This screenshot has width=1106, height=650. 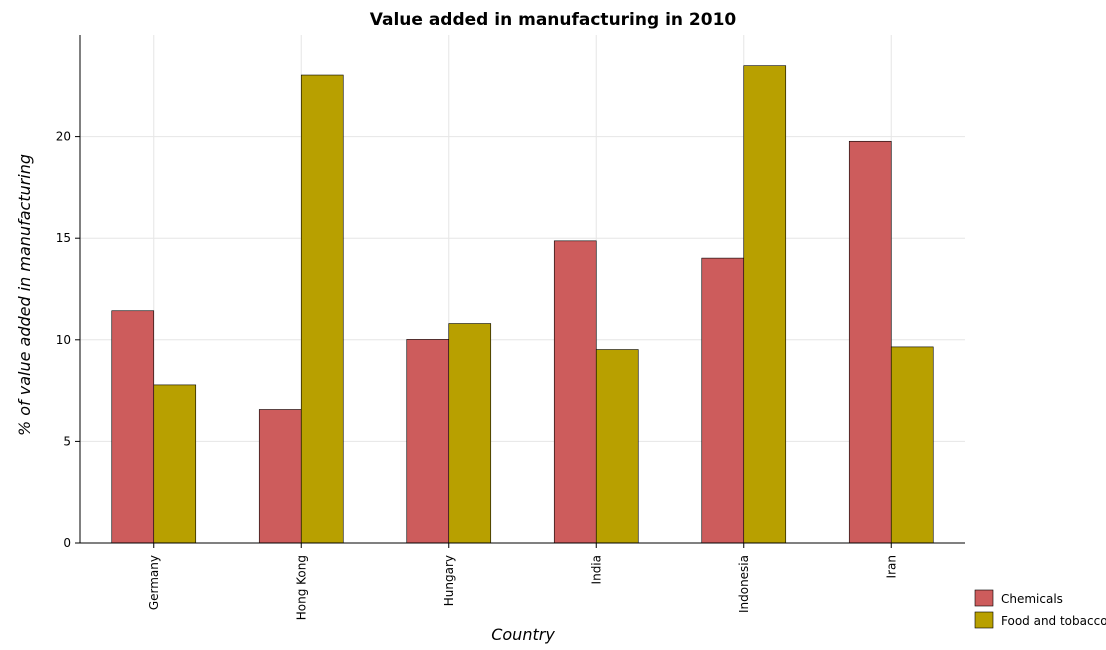 I want to click on legend-label: Food and tobacco, so click(x=1053, y=621).